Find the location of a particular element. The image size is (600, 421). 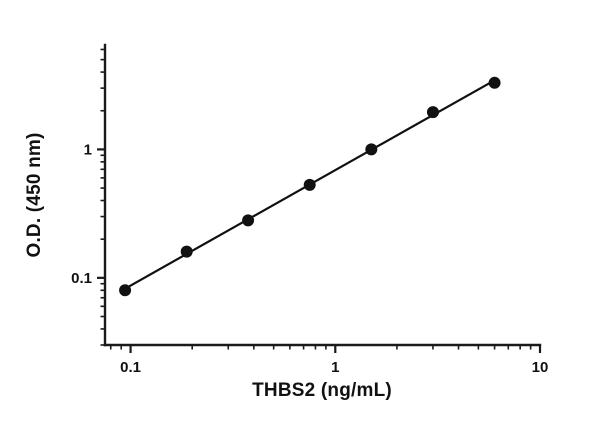

x-tick-label: 0.1 is located at coordinates (130, 367).